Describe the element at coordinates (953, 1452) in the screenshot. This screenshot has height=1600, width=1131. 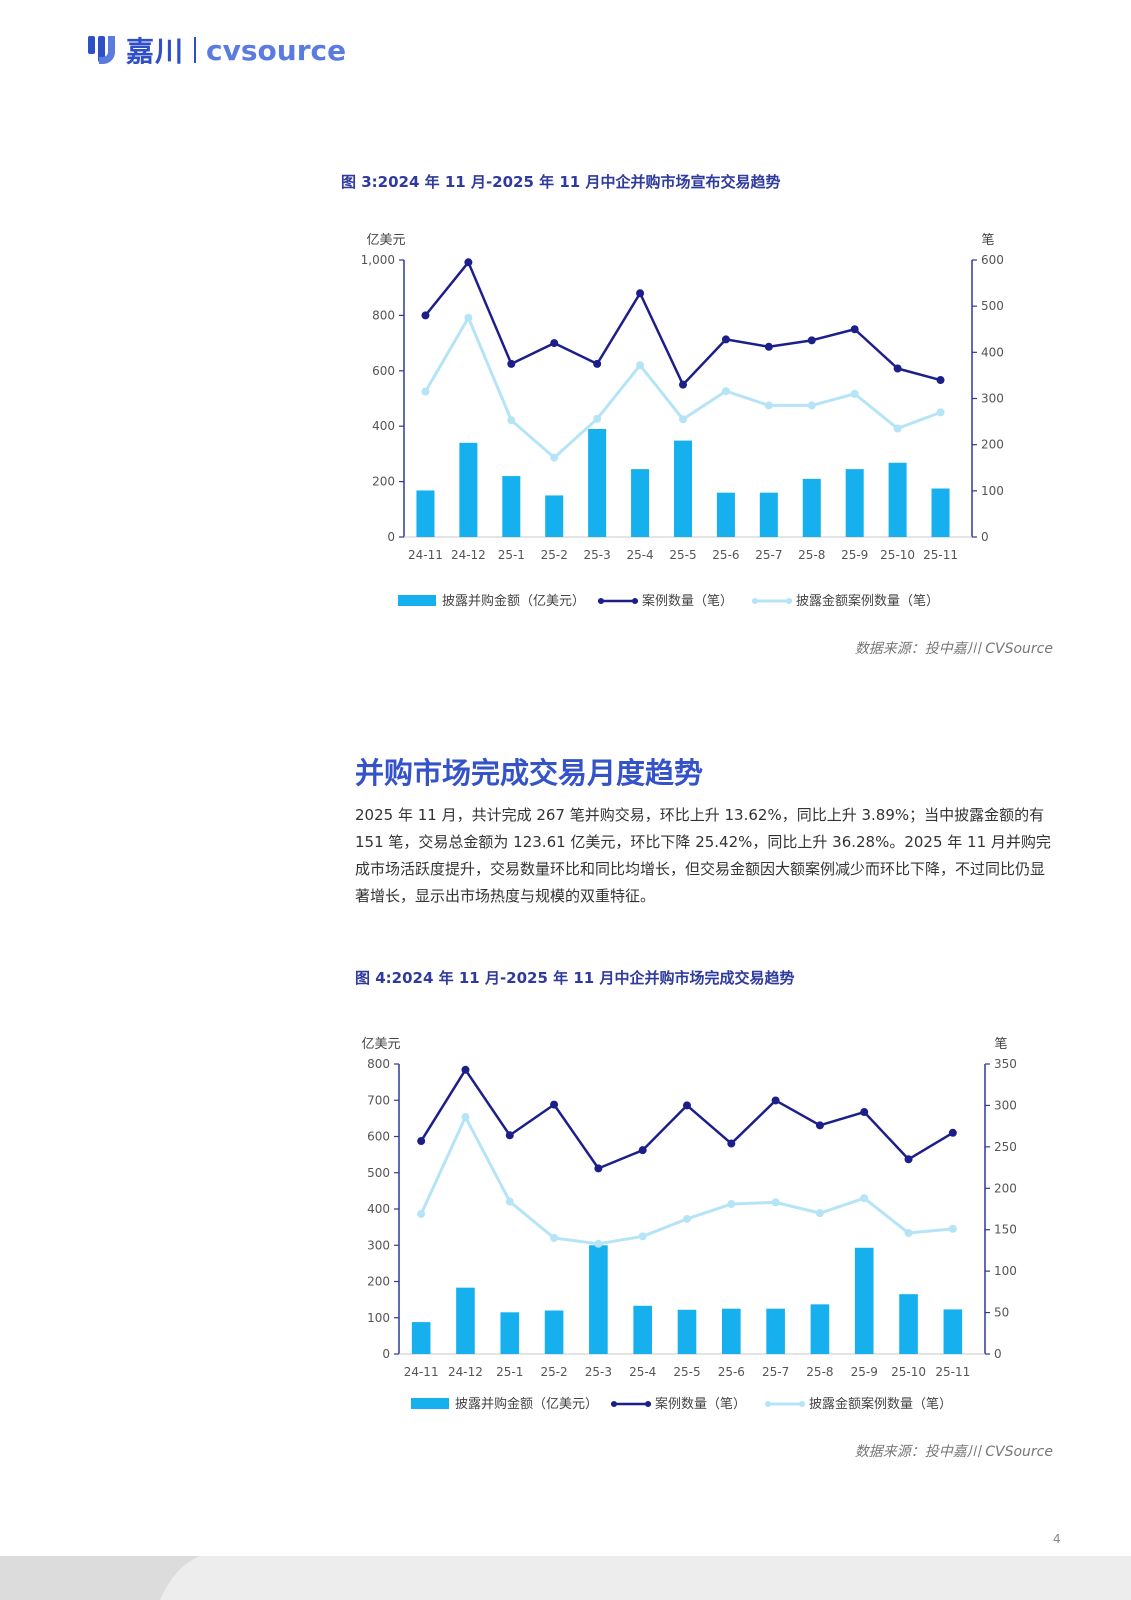
I see `figure-4-source: 数据来源：投中嘉川 CVSource` at that location.